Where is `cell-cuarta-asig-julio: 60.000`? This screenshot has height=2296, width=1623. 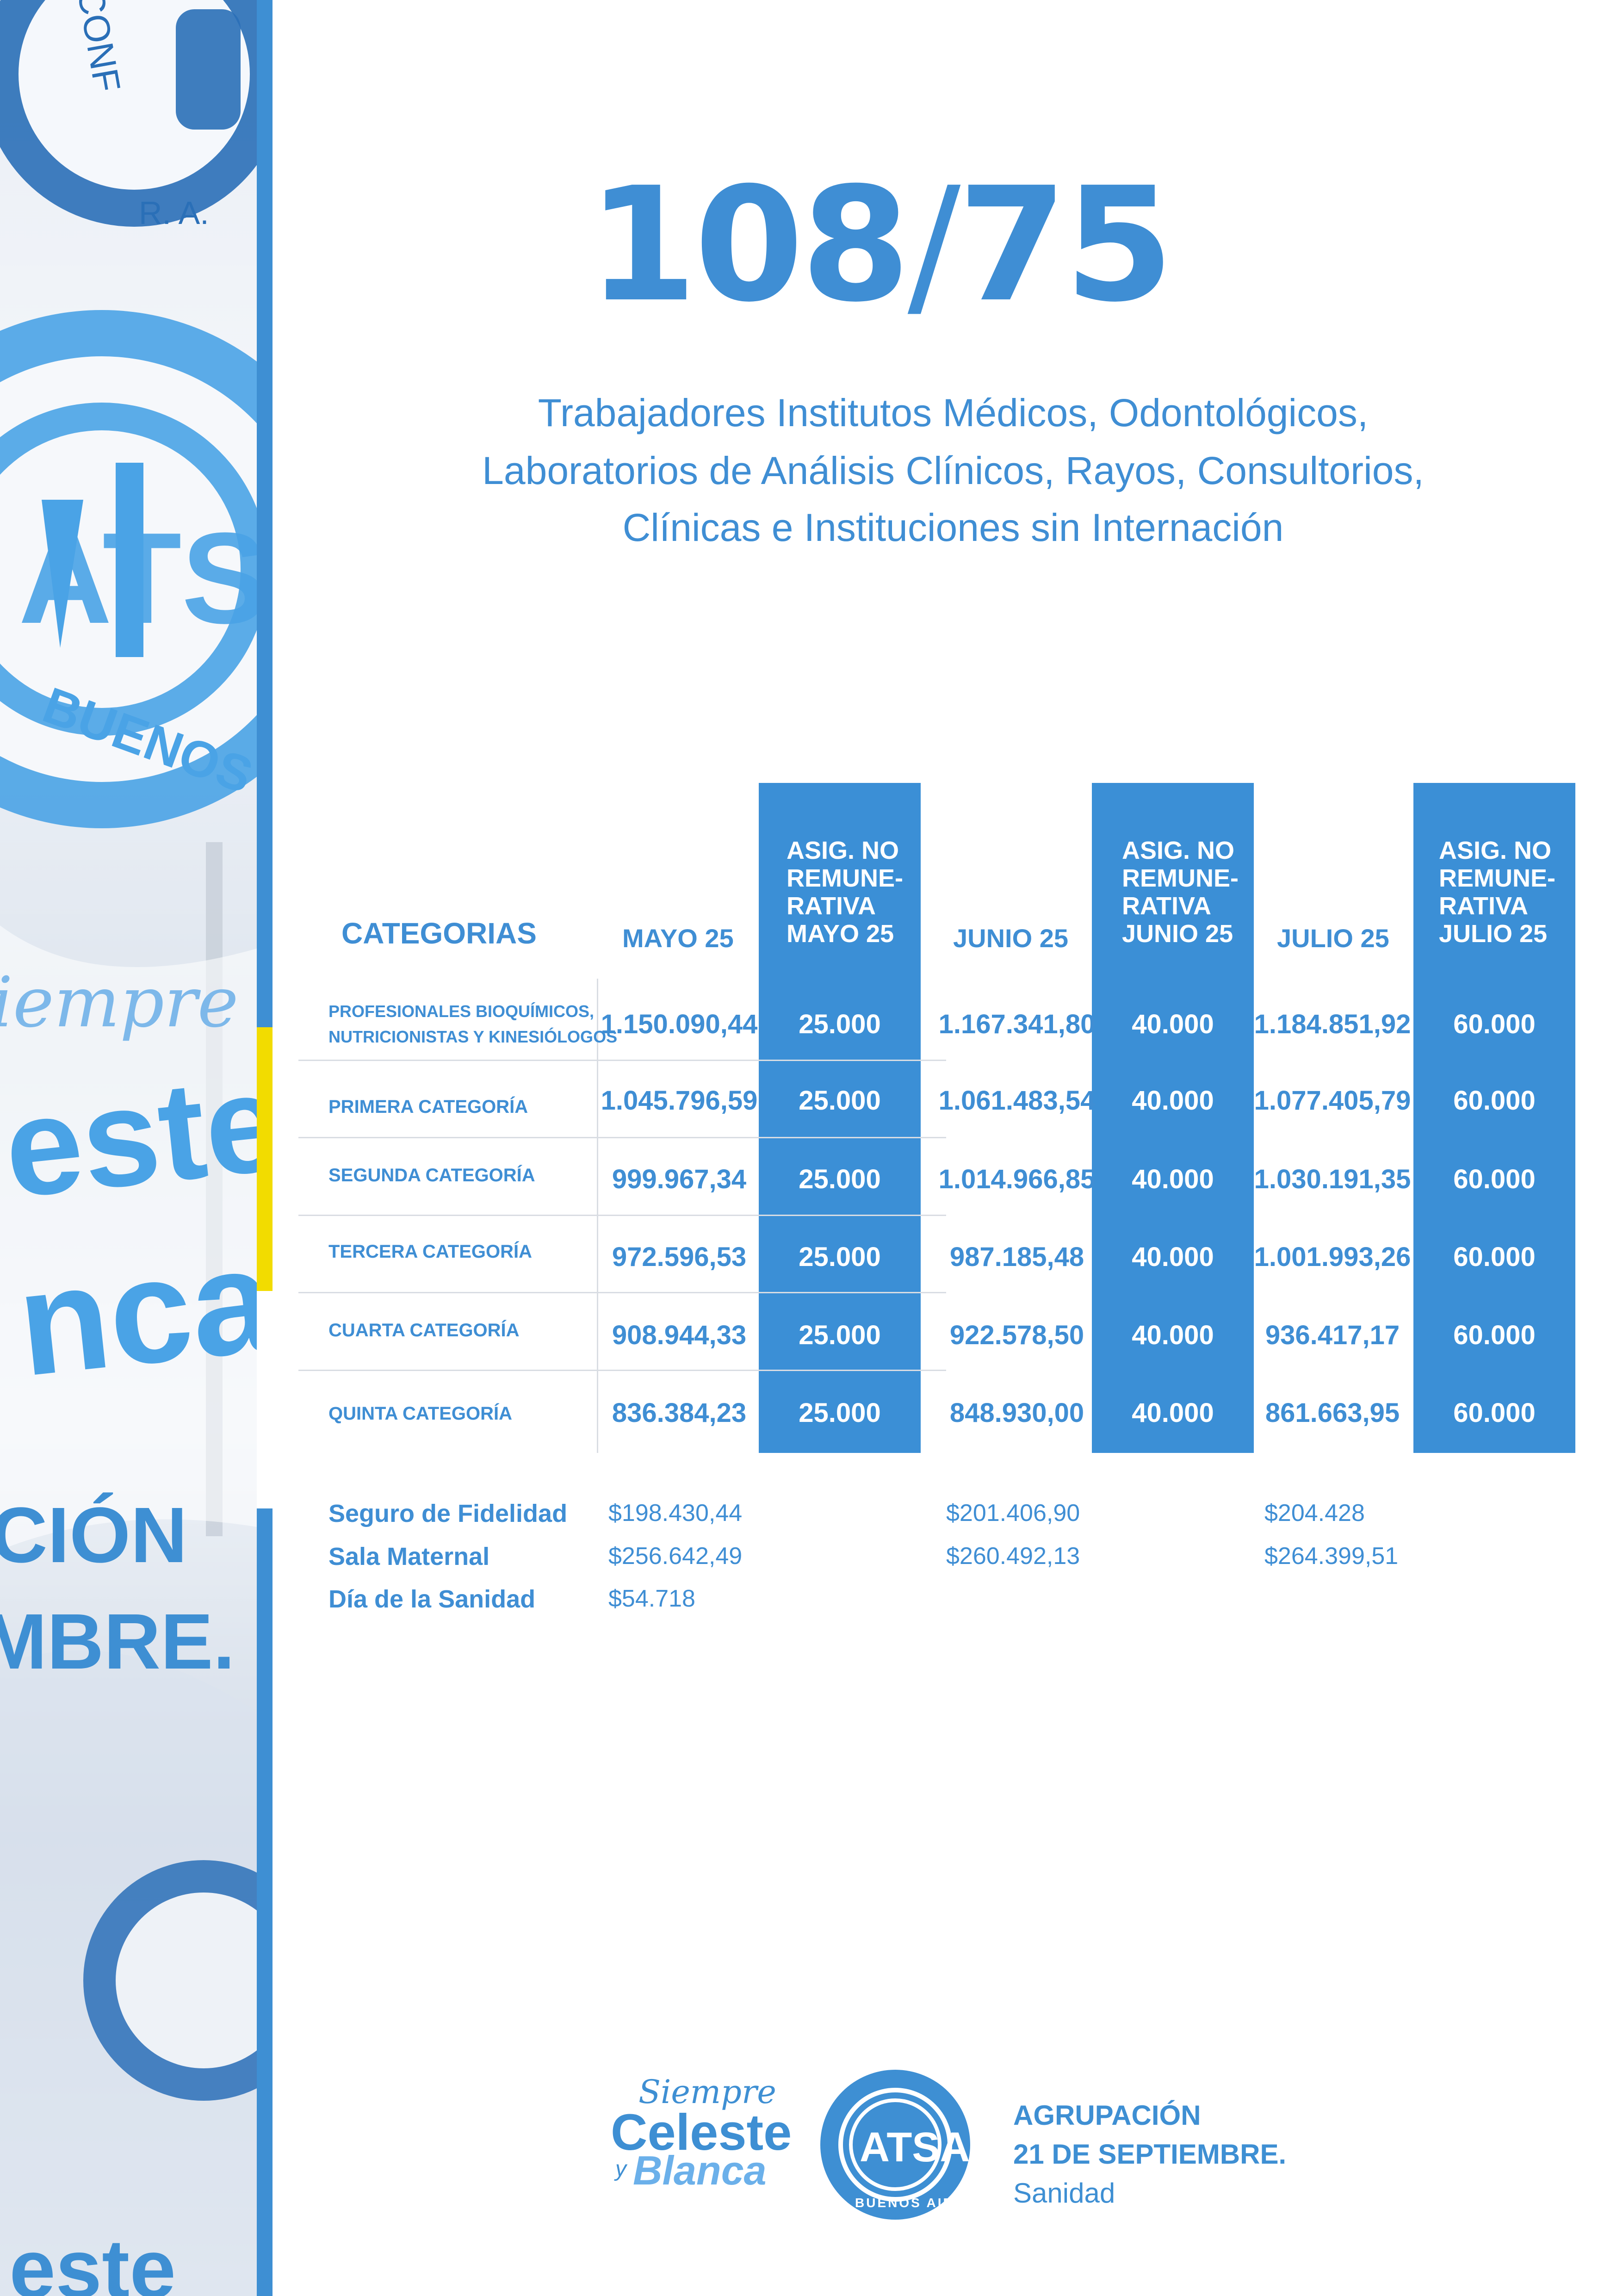 cell-cuarta-asig-julio: 60.000 is located at coordinates (1494, 1335).